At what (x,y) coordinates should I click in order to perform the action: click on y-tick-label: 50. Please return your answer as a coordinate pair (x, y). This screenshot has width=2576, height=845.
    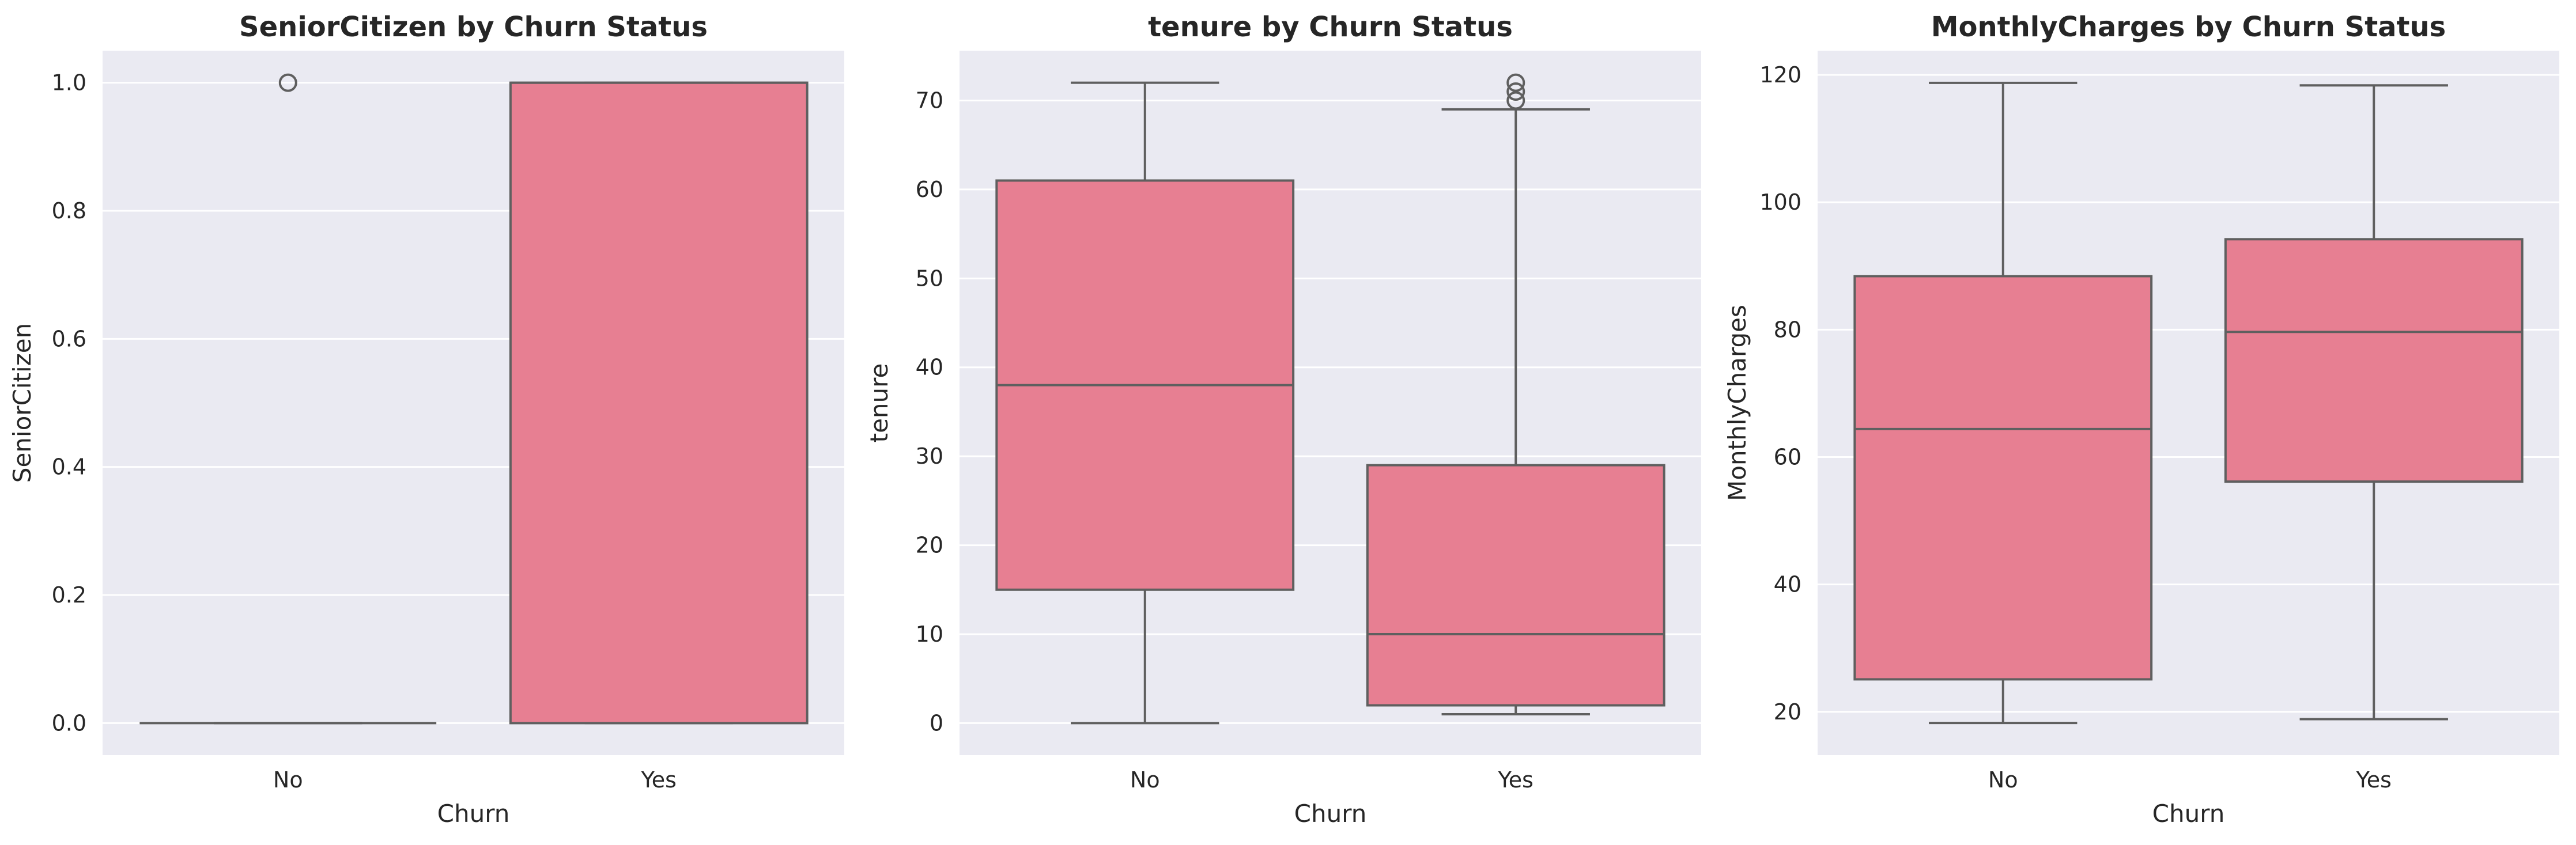
    Looking at the image, I should click on (929, 278).